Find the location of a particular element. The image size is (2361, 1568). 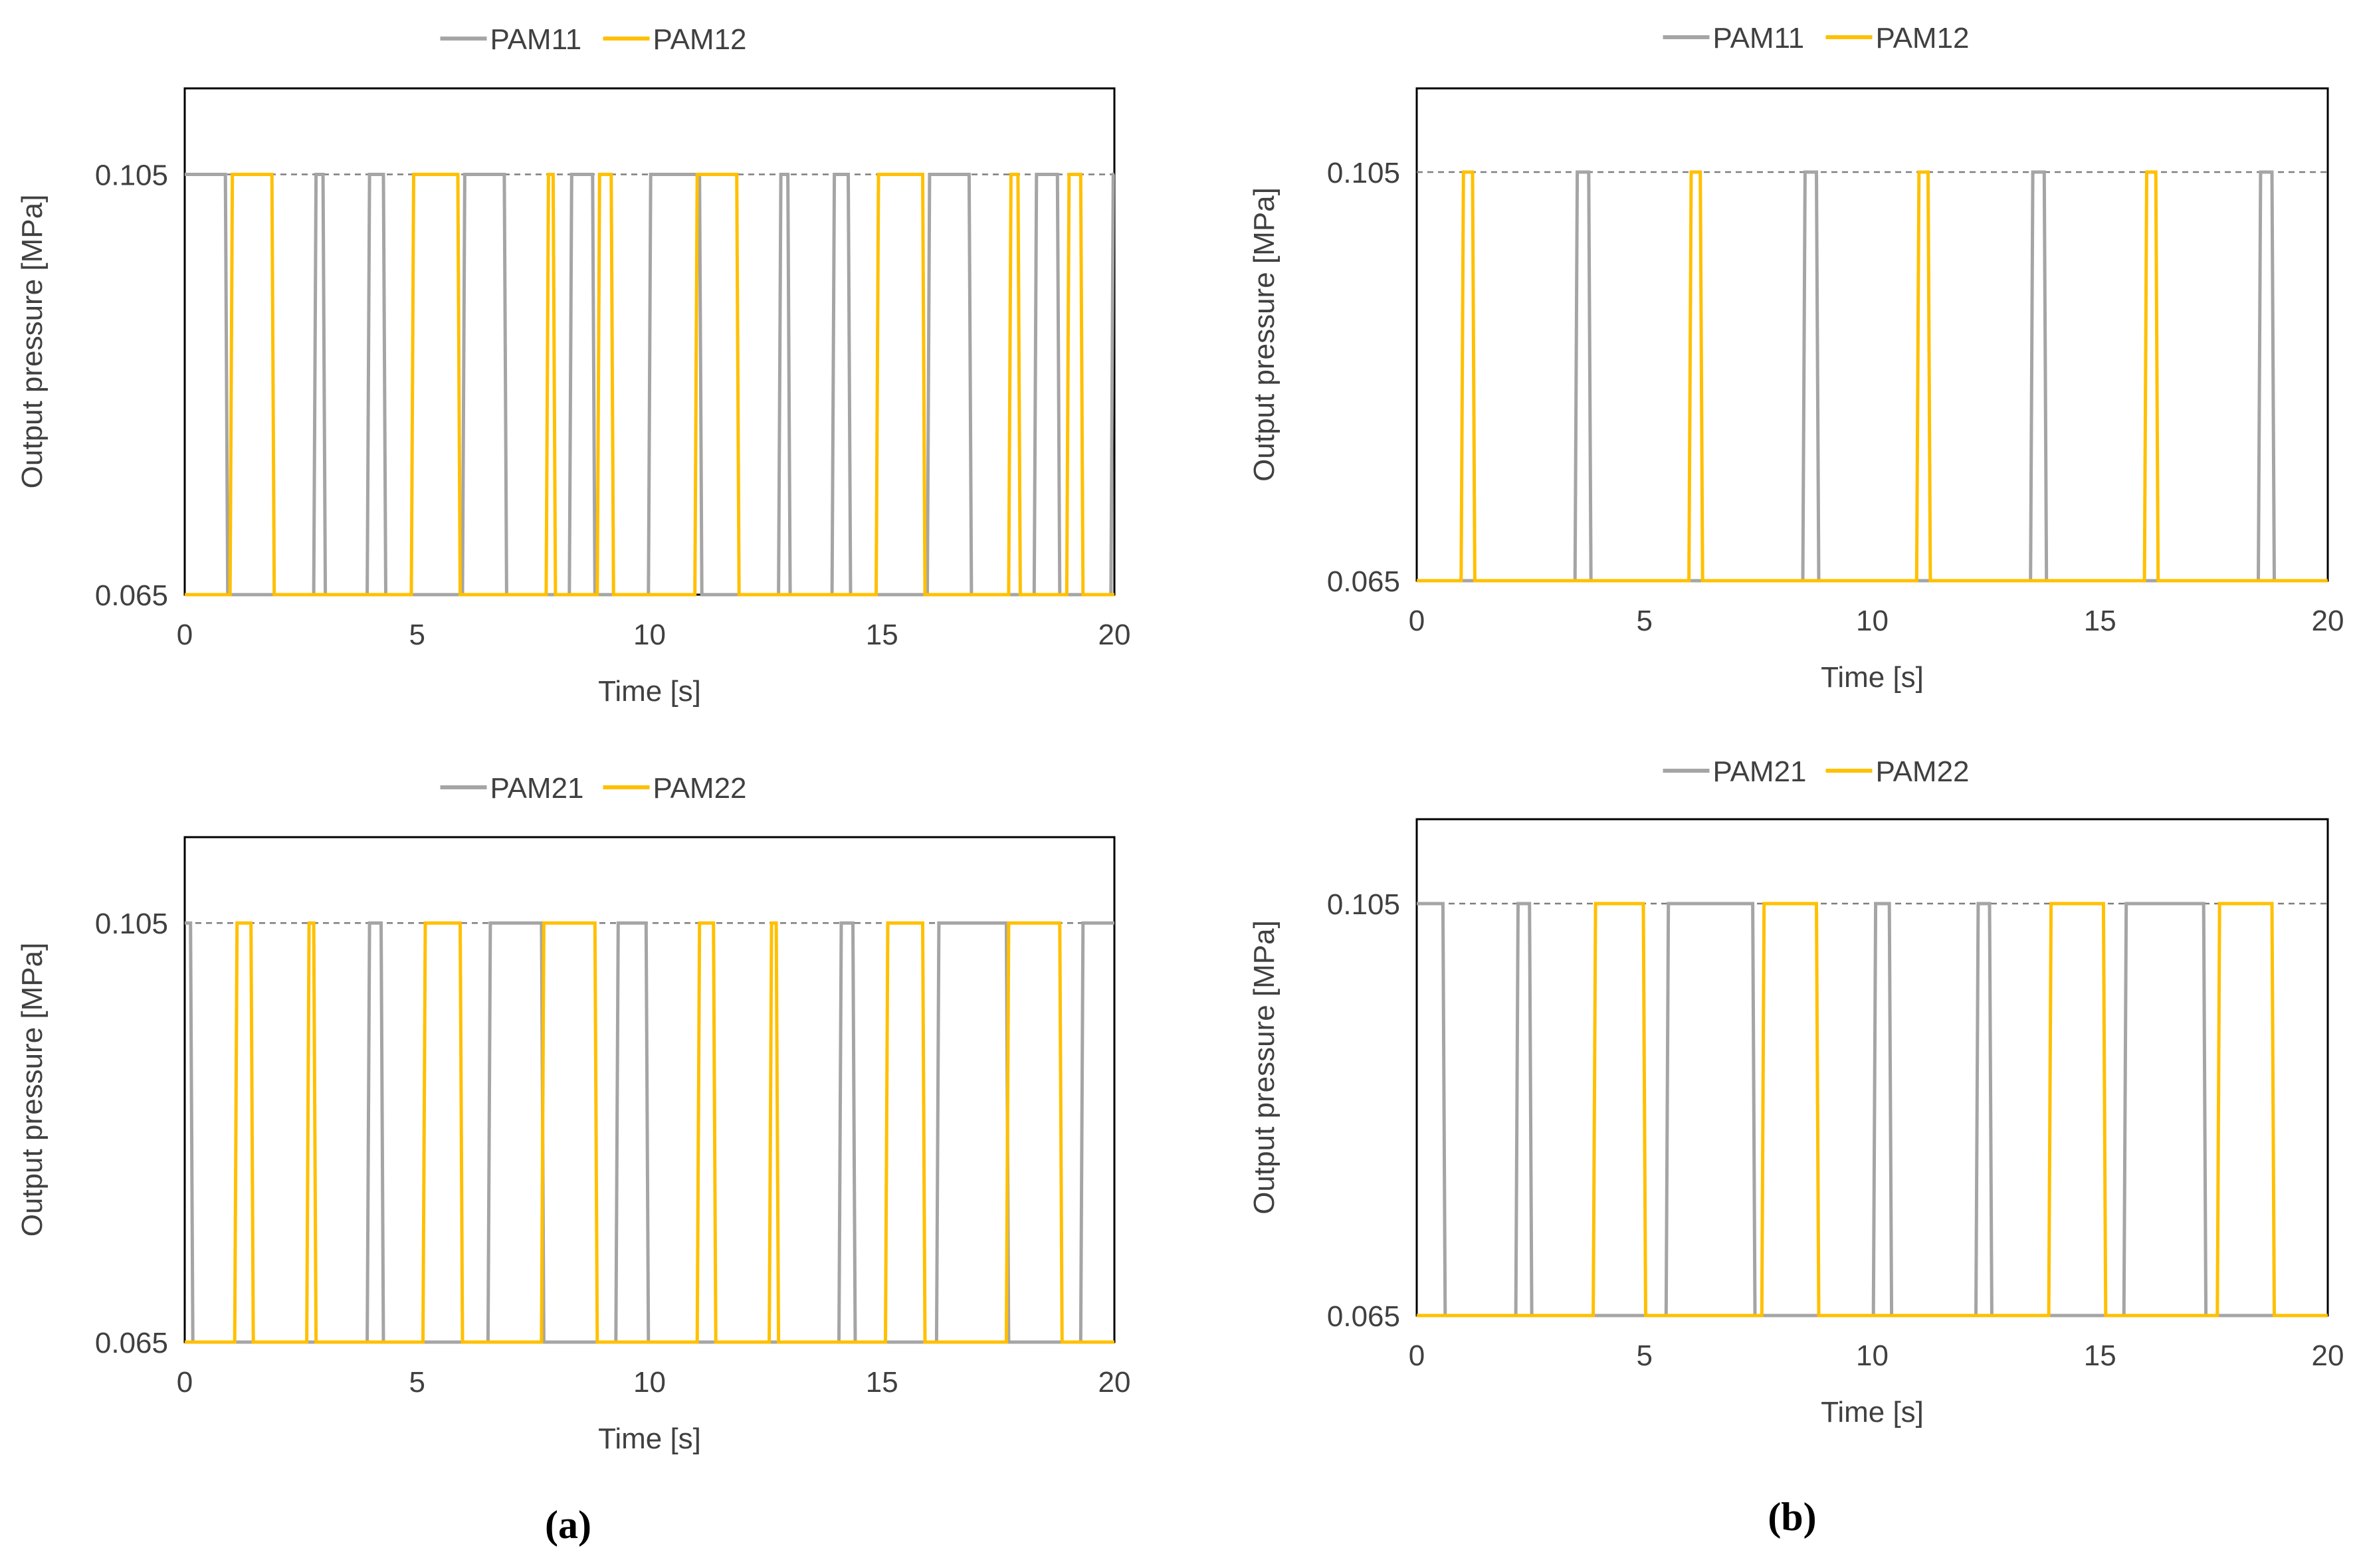

plot-frame is located at coordinates (1872, 334).